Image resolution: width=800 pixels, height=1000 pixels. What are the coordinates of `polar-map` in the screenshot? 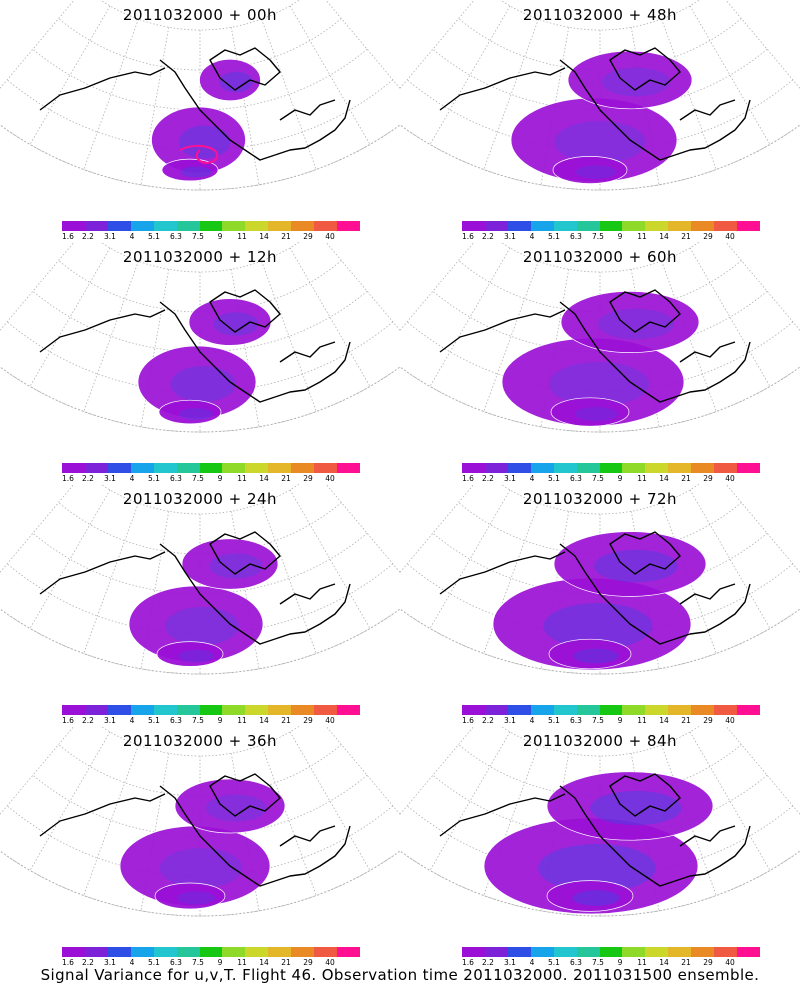 It's located at (200, 821).